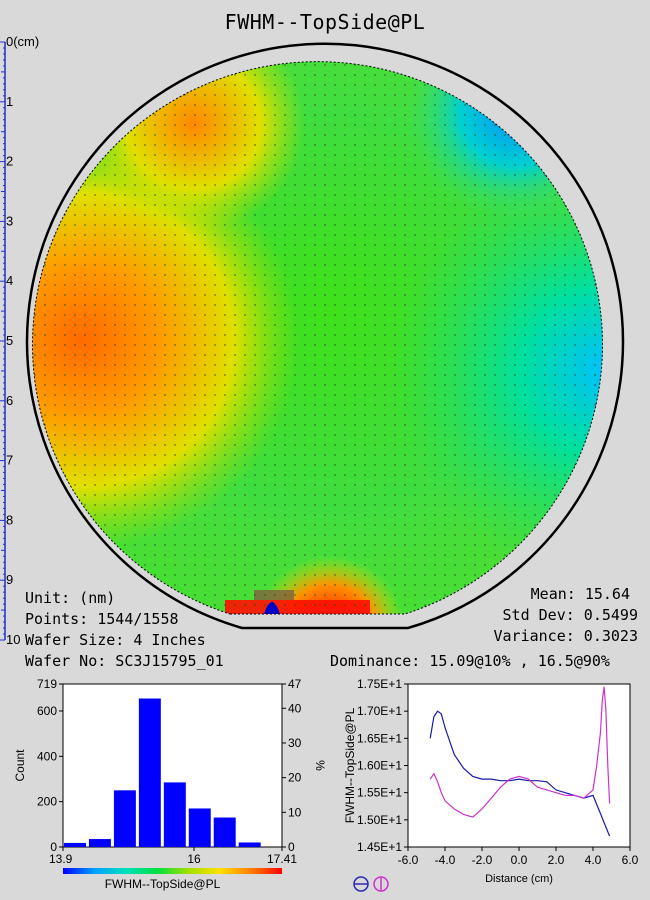 Image resolution: width=650 pixels, height=900 pixels. I want to click on line-x-tick-label: -6.0, so click(408, 860).